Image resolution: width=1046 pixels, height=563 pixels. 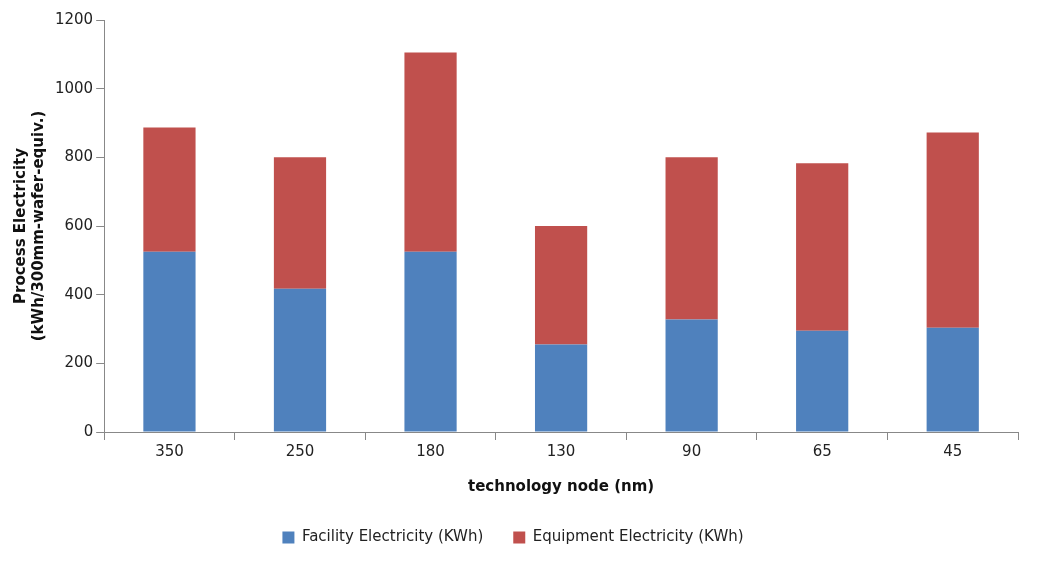 What do you see at coordinates (79, 293) in the screenshot?
I see `y-tick-label: 400` at bounding box center [79, 293].